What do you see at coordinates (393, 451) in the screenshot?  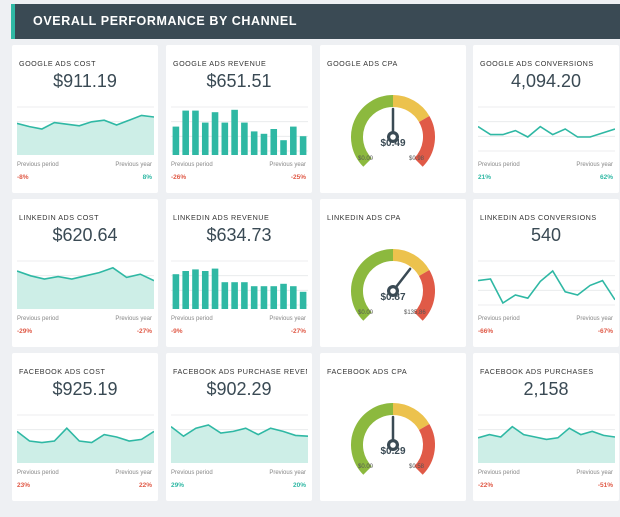 I see `gauge-value: $0.29` at bounding box center [393, 451].